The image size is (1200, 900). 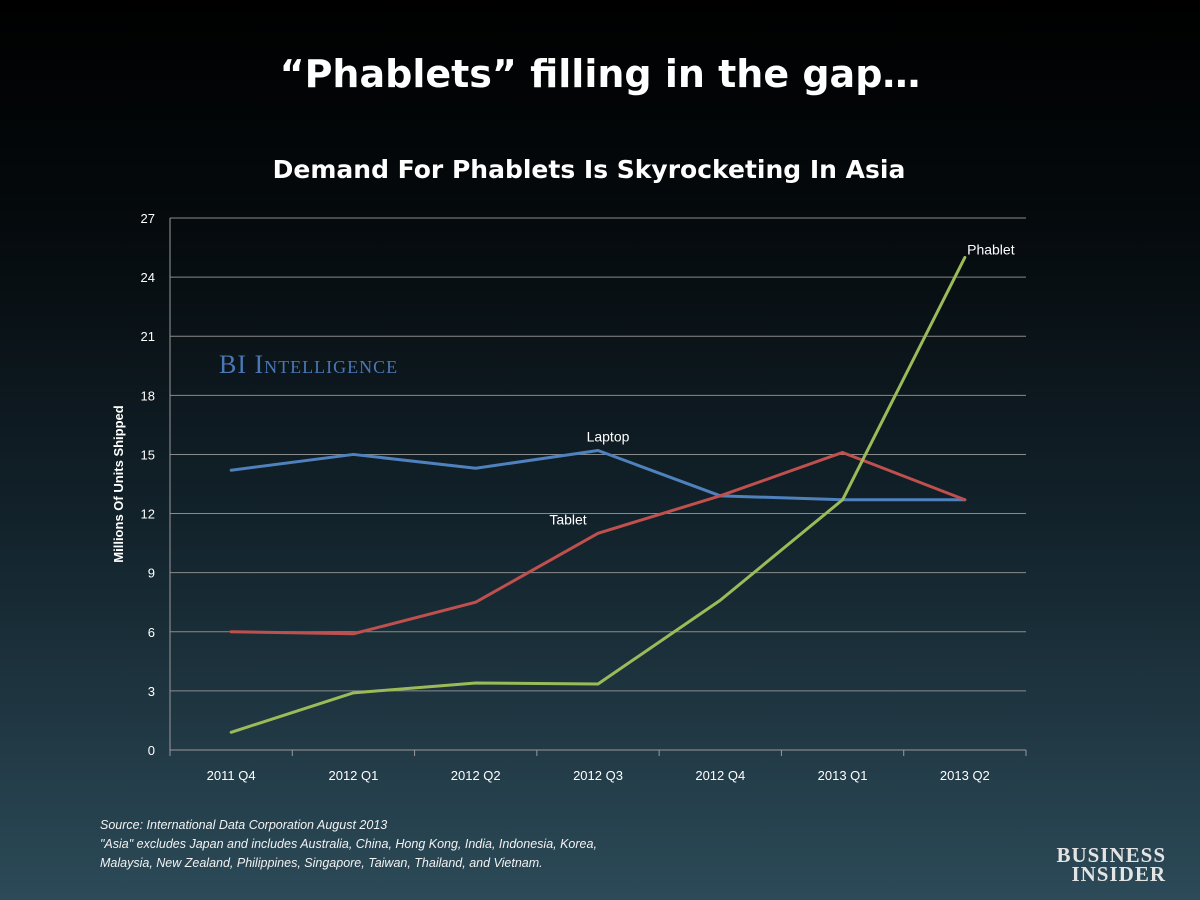 I want to click on y-tick-label: 27, so click(x=148, y=218).